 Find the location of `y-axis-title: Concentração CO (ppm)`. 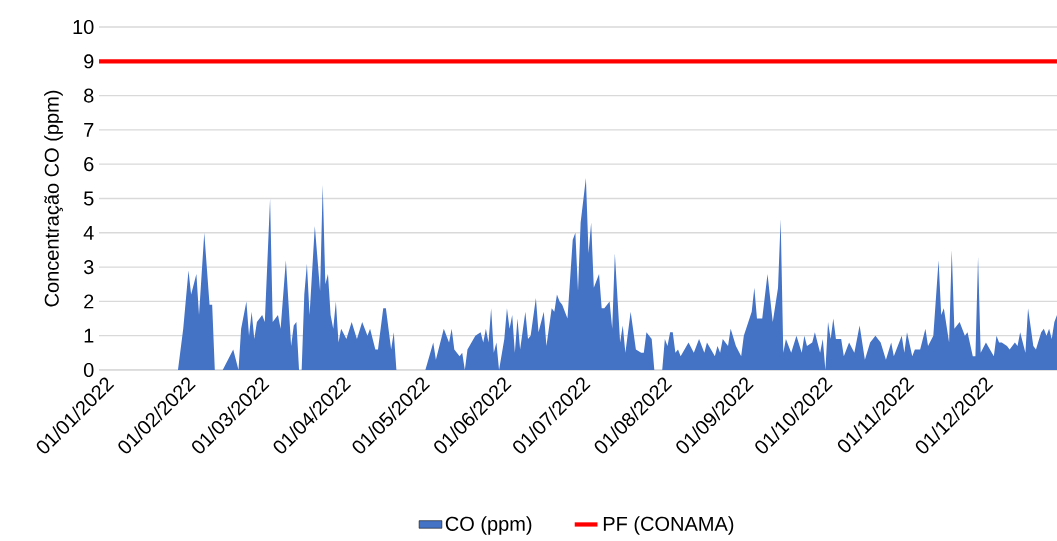

y-axis-title: Concentração CO (ppm) is located at coordinates (53, 198).